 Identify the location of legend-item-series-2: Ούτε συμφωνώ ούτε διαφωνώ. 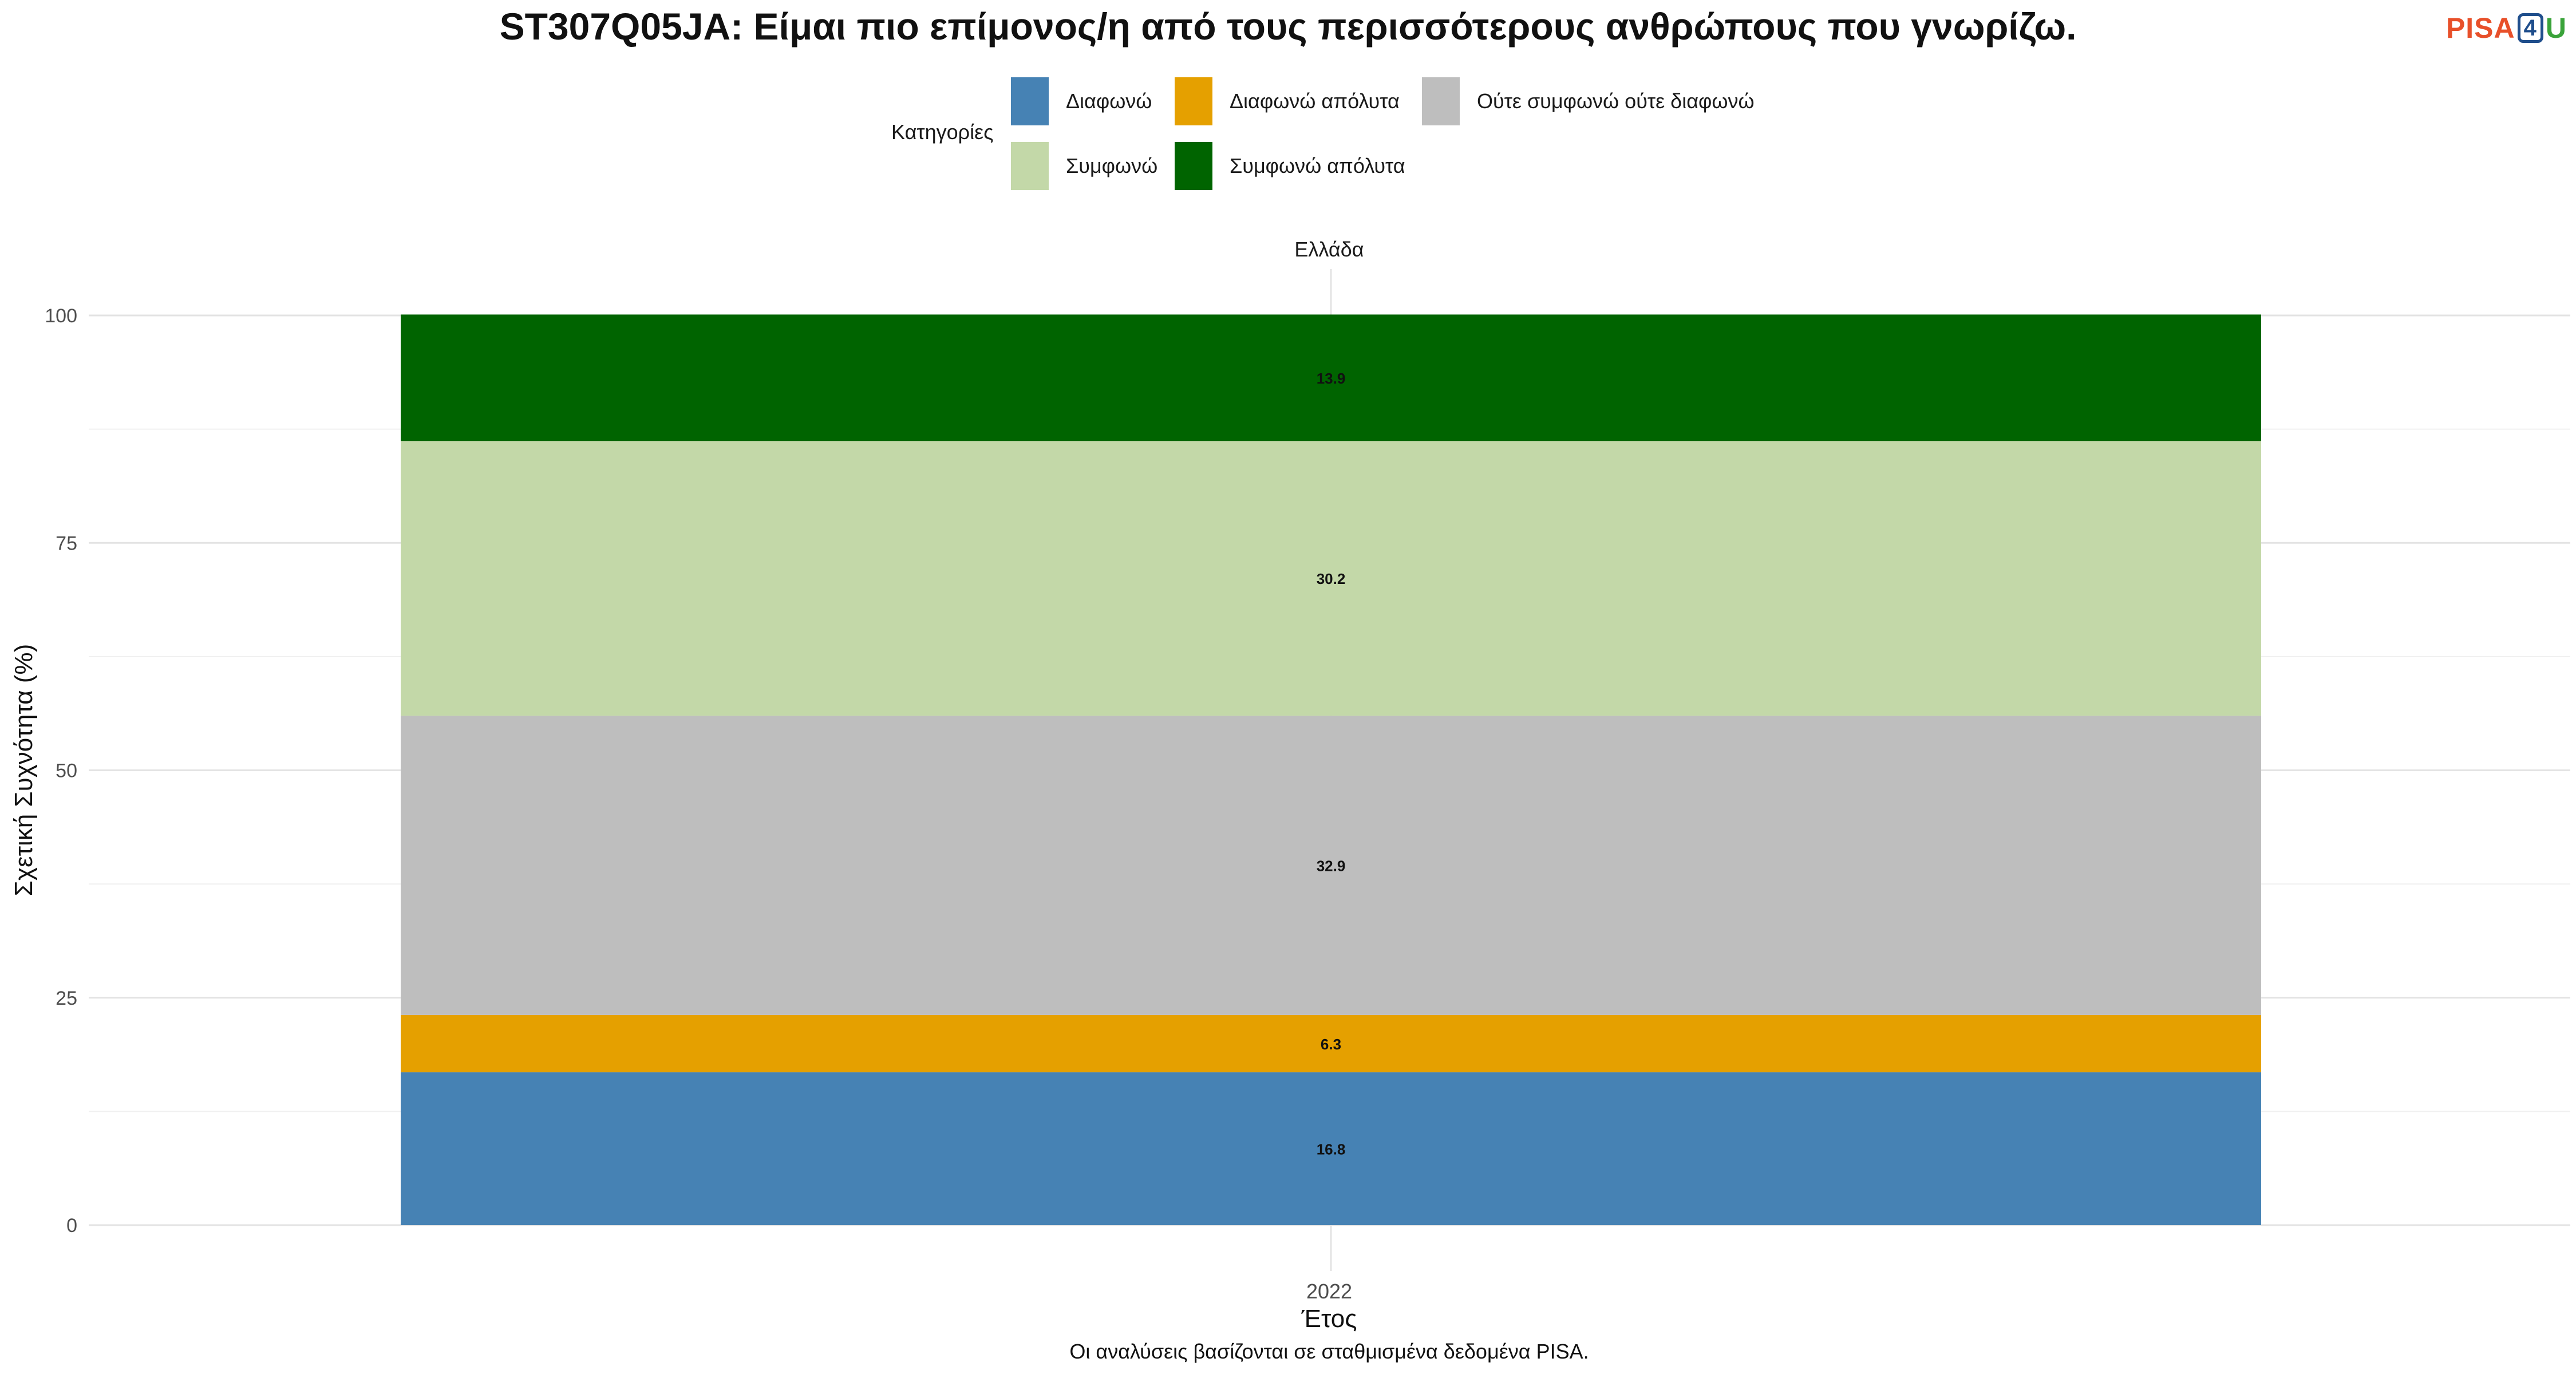
(1588, 101).